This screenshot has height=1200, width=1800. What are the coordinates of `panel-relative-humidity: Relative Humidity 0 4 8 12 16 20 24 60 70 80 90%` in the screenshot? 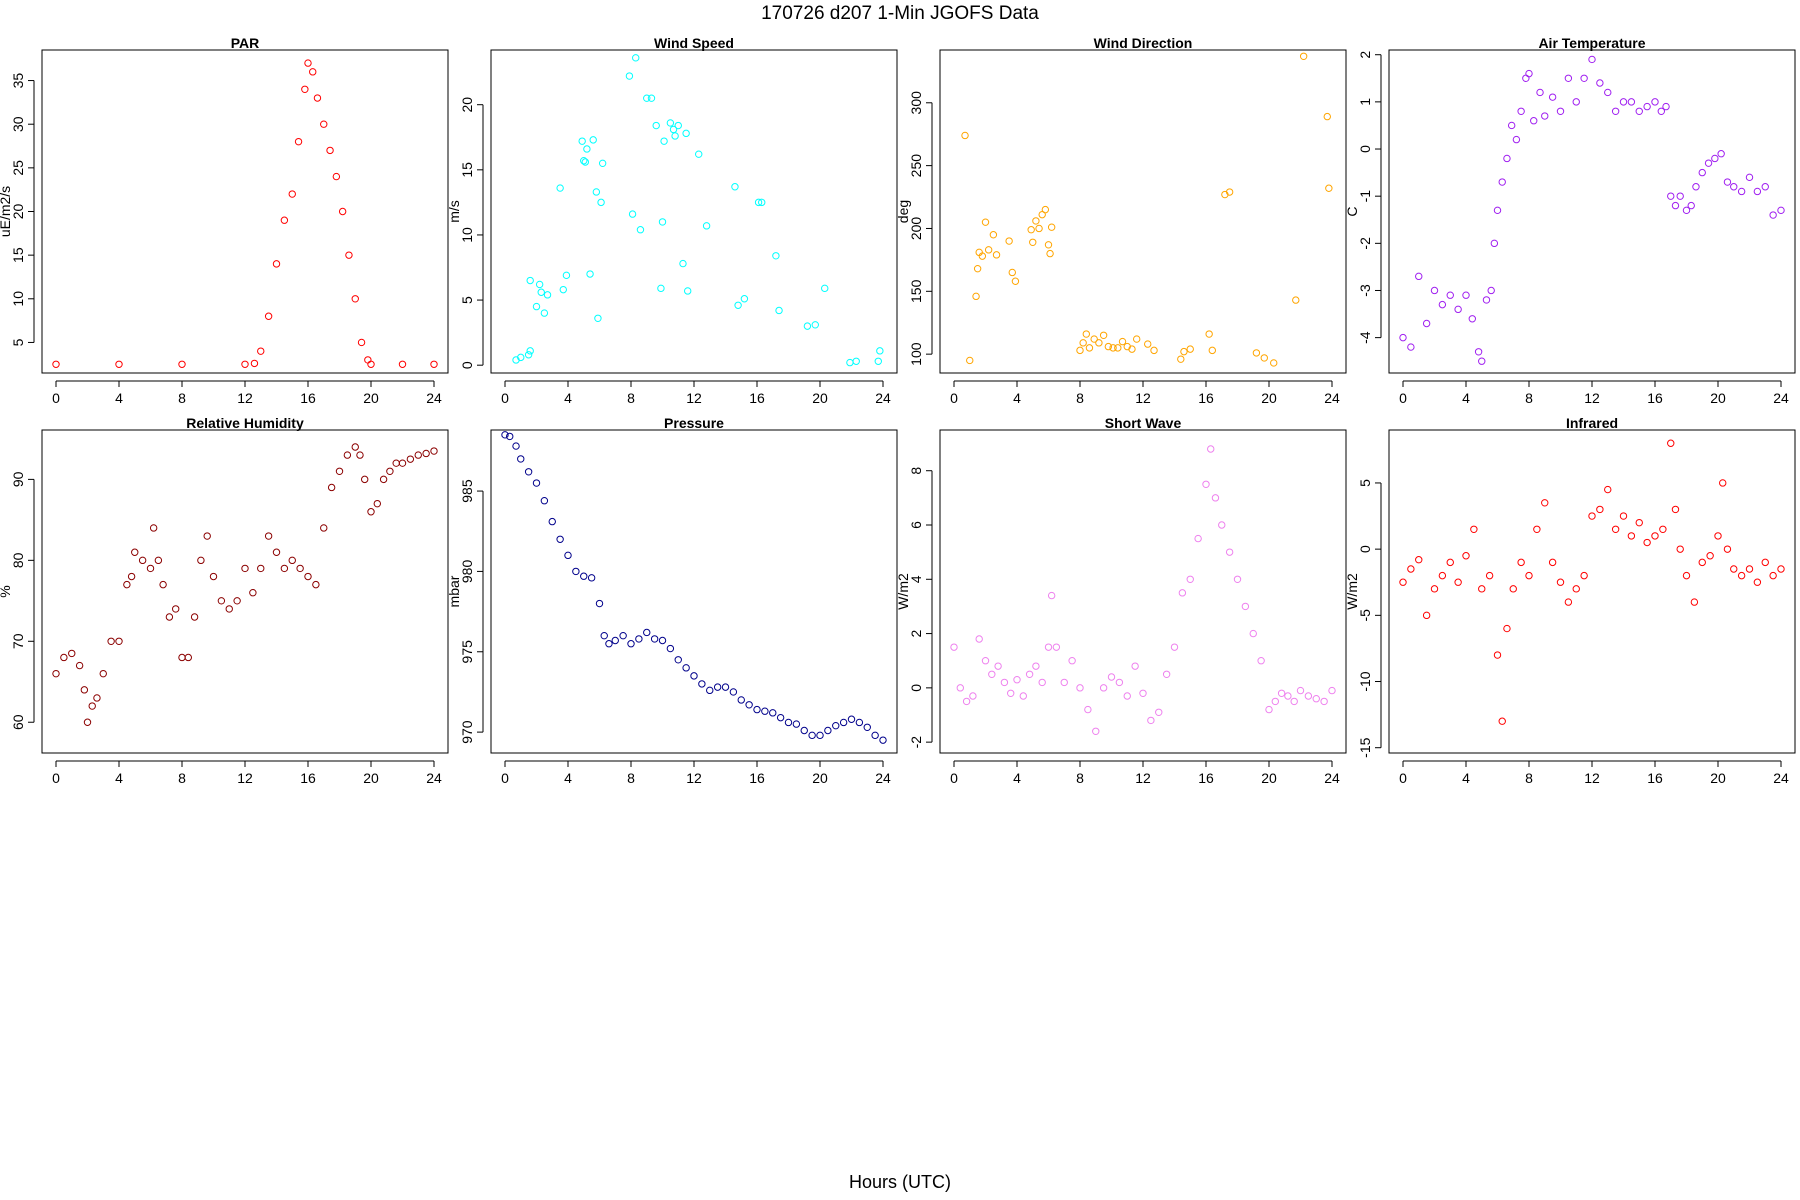 It's located at (224, 600).